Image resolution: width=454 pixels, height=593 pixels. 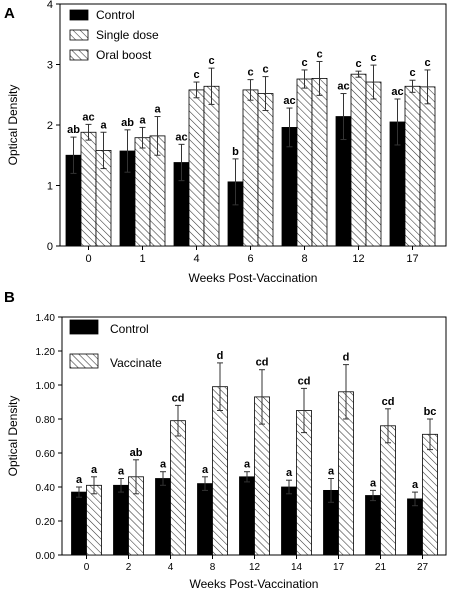 I want to click on x-tick-label: 21, so click(x=381, y=567).